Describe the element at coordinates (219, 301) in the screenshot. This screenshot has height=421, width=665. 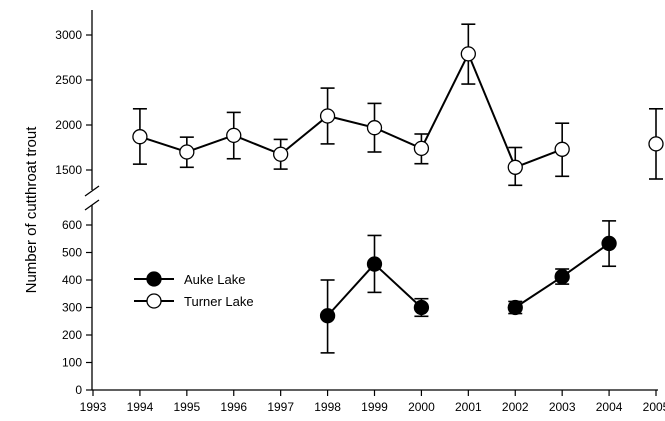
I see `legend-label: Turner Lake` at that location.